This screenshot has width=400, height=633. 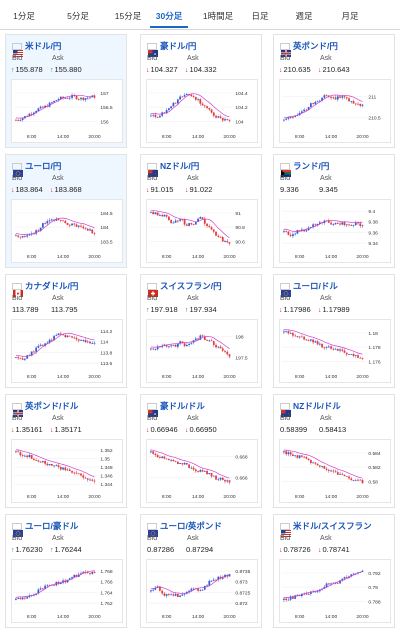 What do you see at coordinates (169, 16) in the screenshot?
I see `tab-4: 30分足` at bounding box center [169, 16].